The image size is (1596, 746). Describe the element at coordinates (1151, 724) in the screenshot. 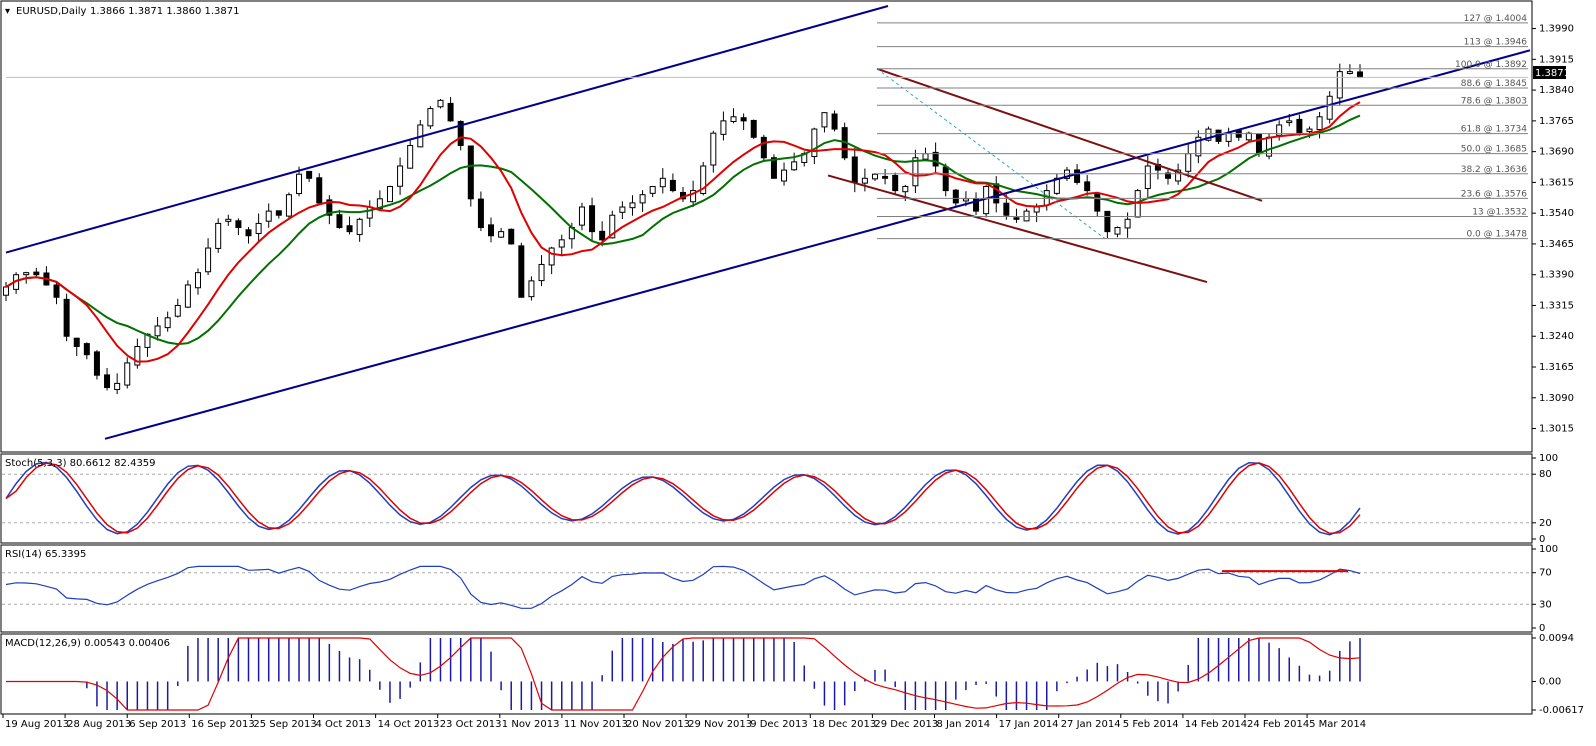

I see `date-label: 5 Feb 2014` at that location.